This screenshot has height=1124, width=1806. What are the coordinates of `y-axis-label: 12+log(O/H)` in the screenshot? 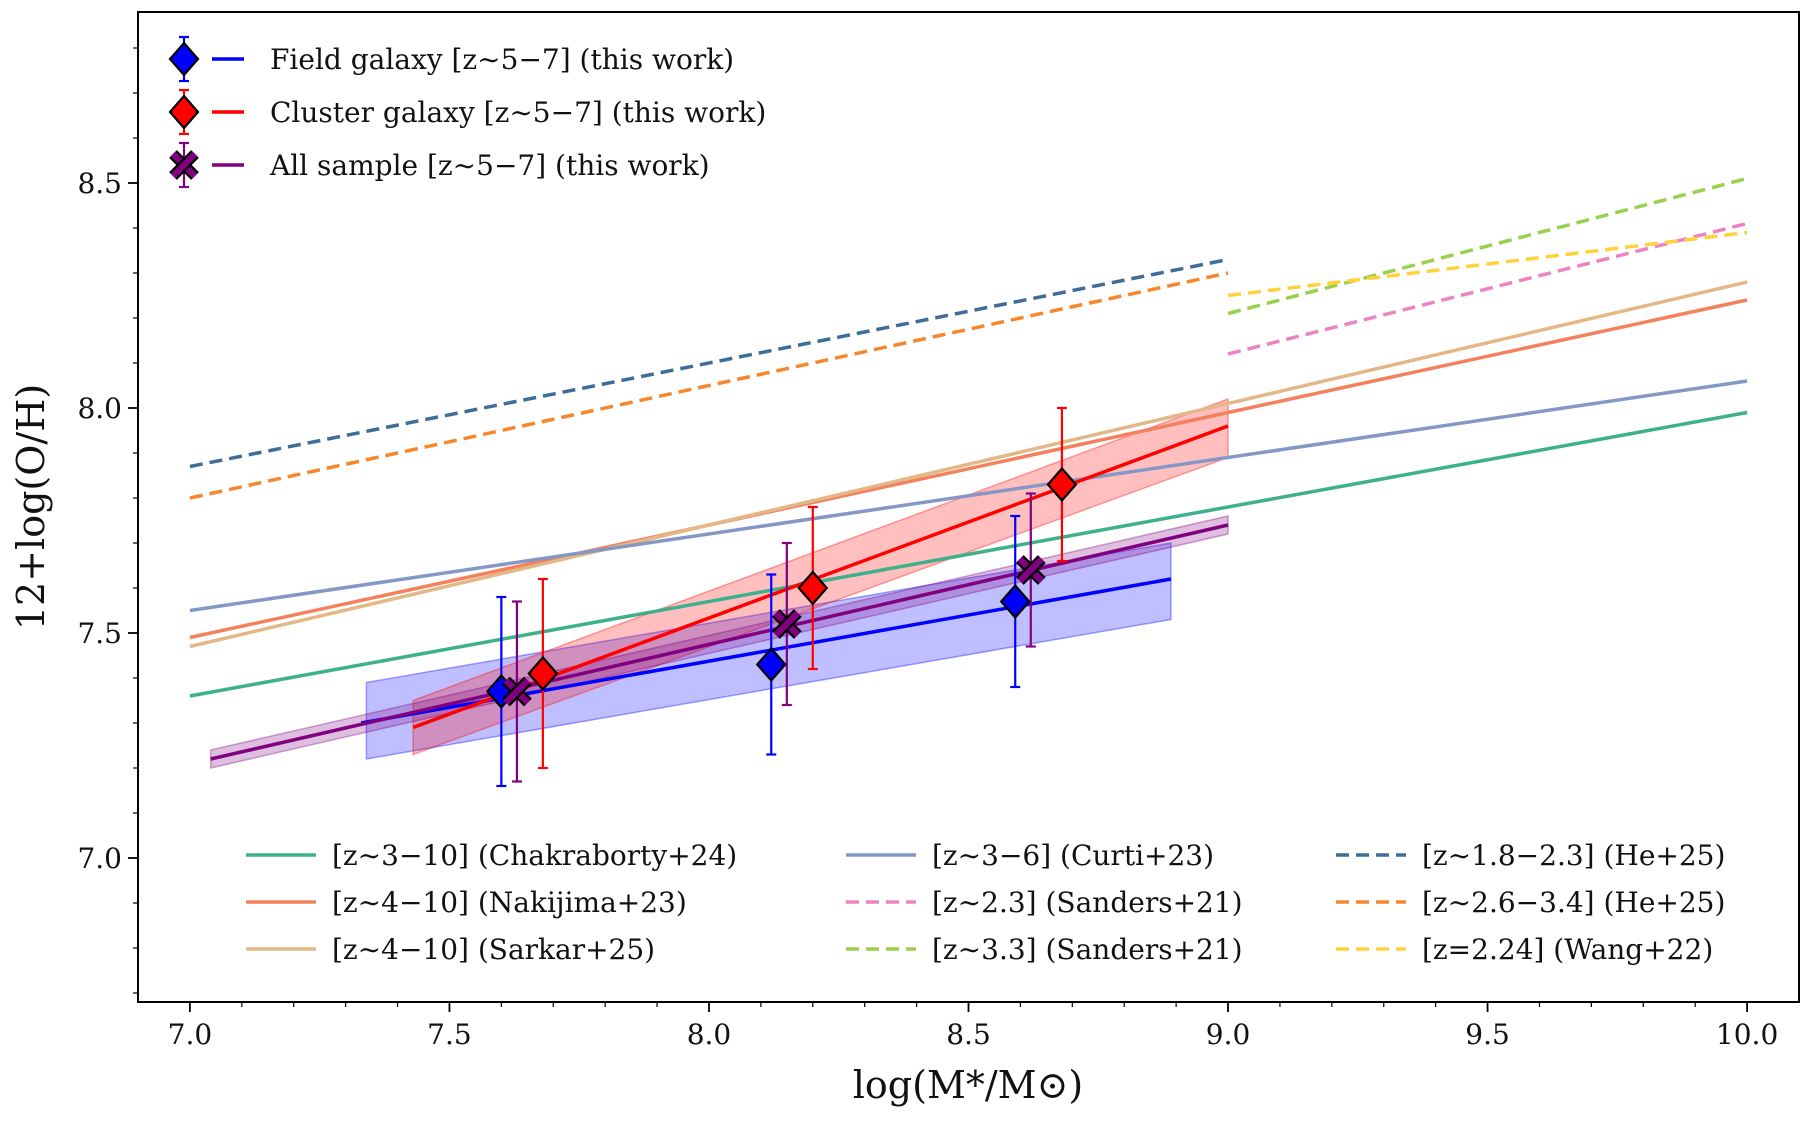 It's located at (31, 507).